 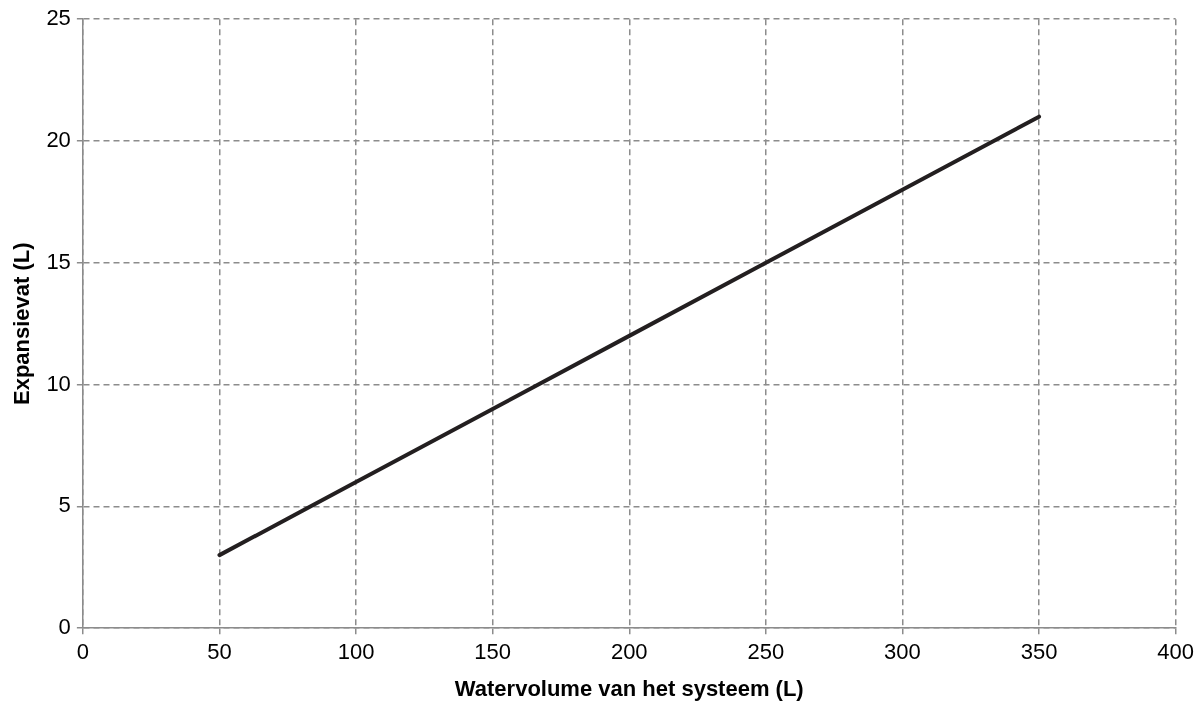 What do you see at coordinates (64, 505) in the screenshot?
I see `y-tick-label: 5` at bounding box center [64, 505].